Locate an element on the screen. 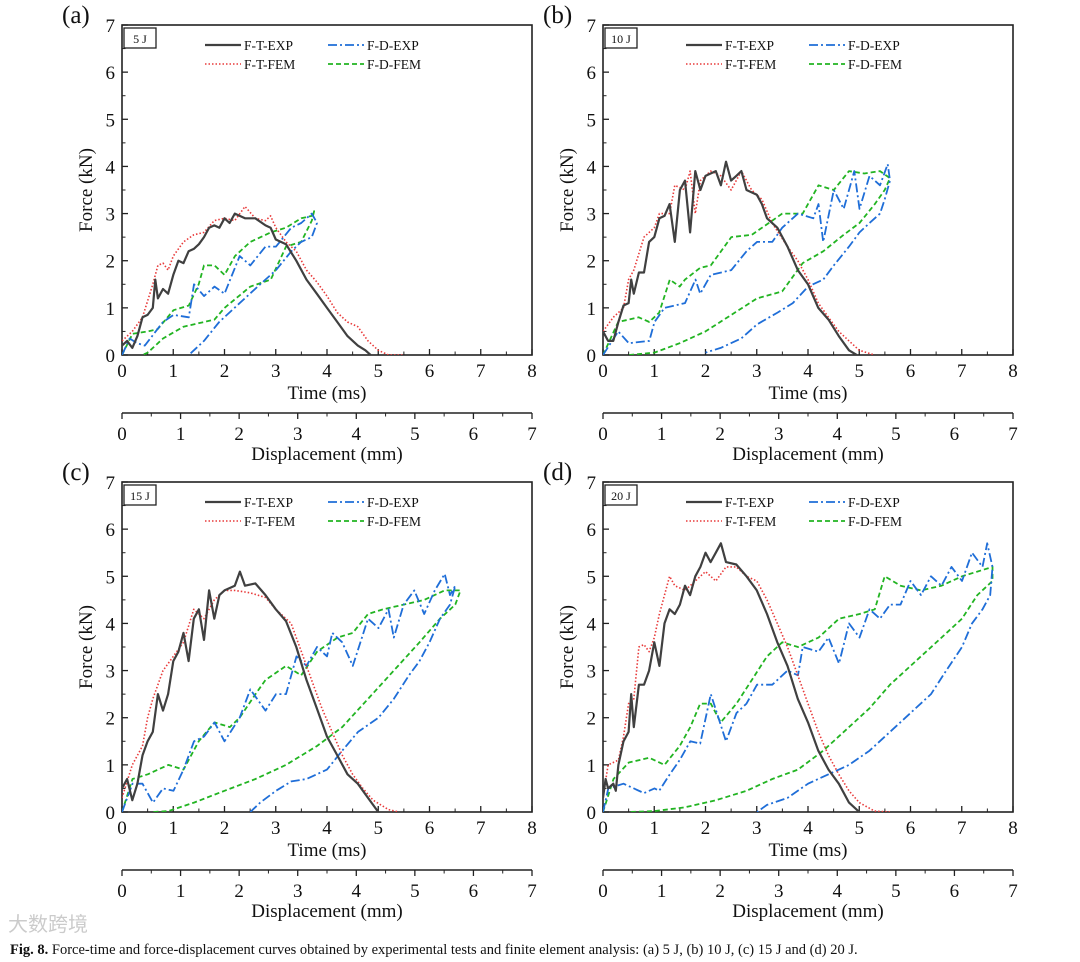 The height and width of the screenshot is (962, 1080). panel-label: (d) is located at coordinates (557, 472).